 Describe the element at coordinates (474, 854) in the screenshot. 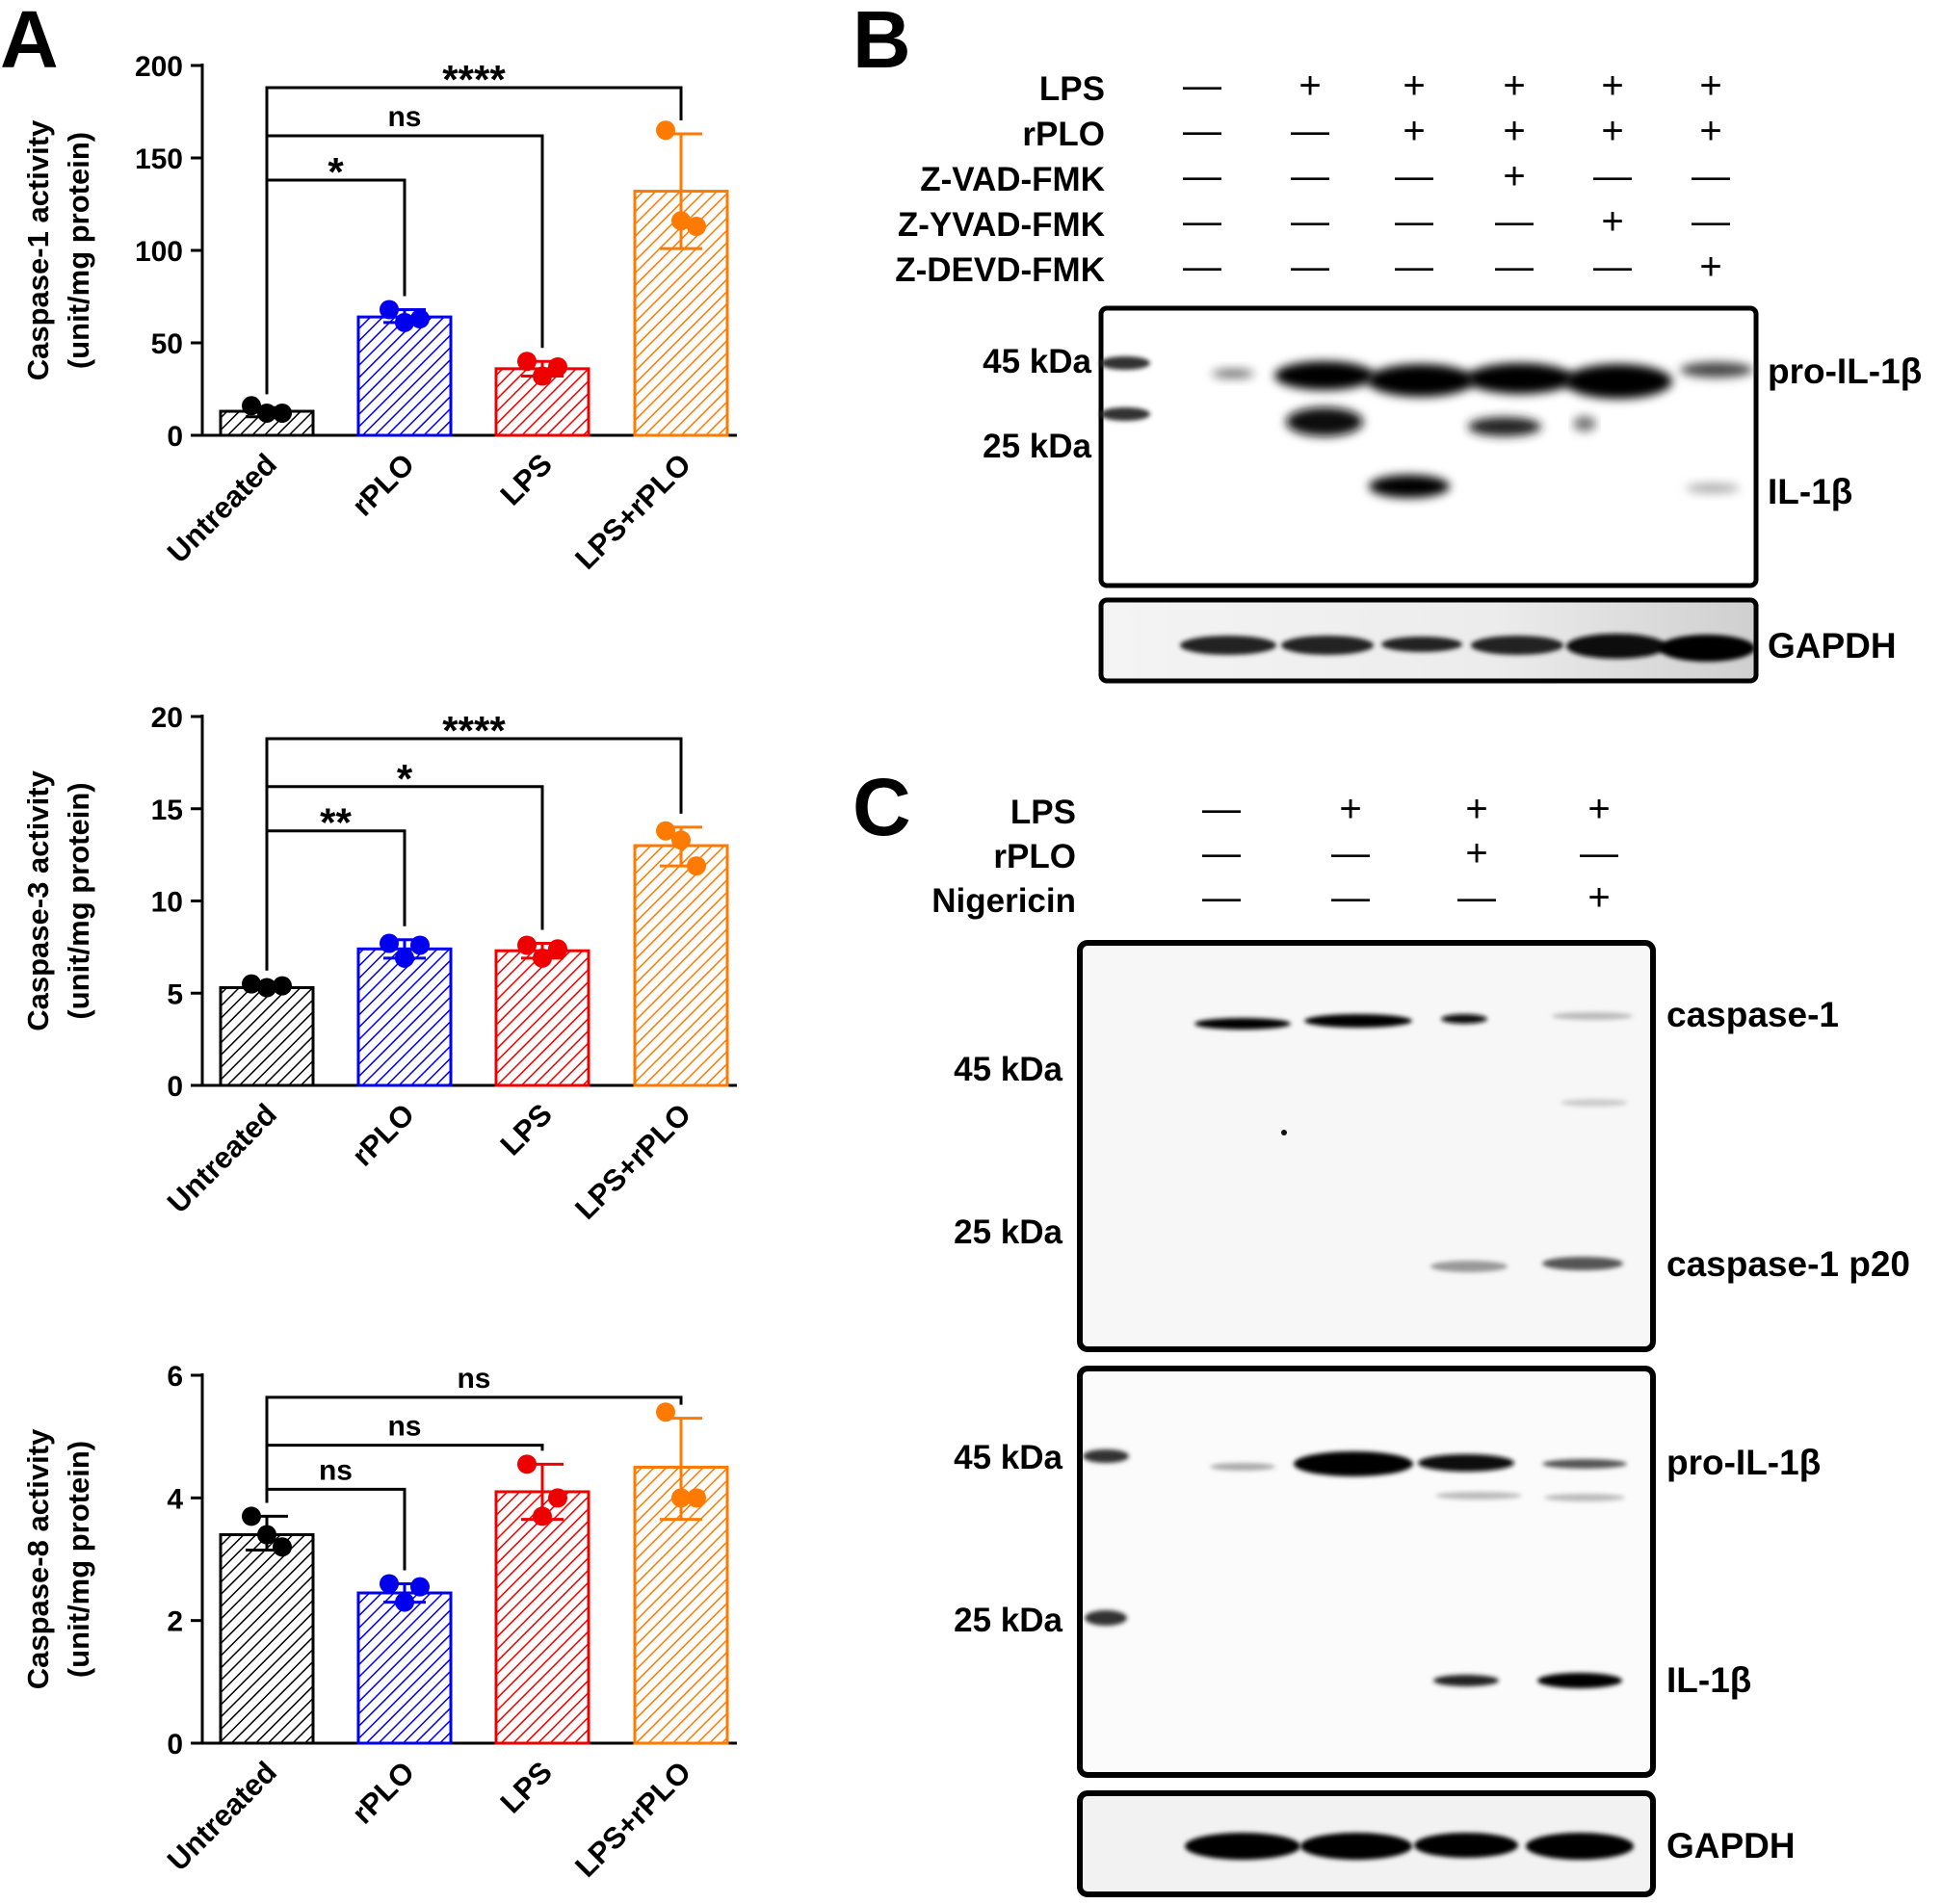

I see `significance-bracket` at that location.